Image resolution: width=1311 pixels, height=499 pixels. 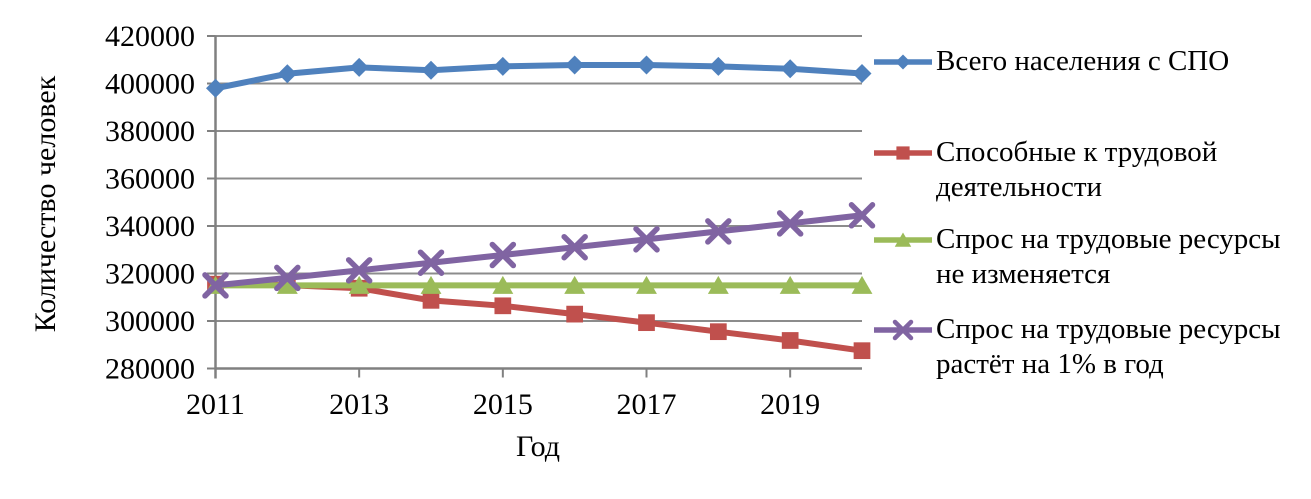 I want to click on y-tick-label: 360000, so click(x=150, y=179).